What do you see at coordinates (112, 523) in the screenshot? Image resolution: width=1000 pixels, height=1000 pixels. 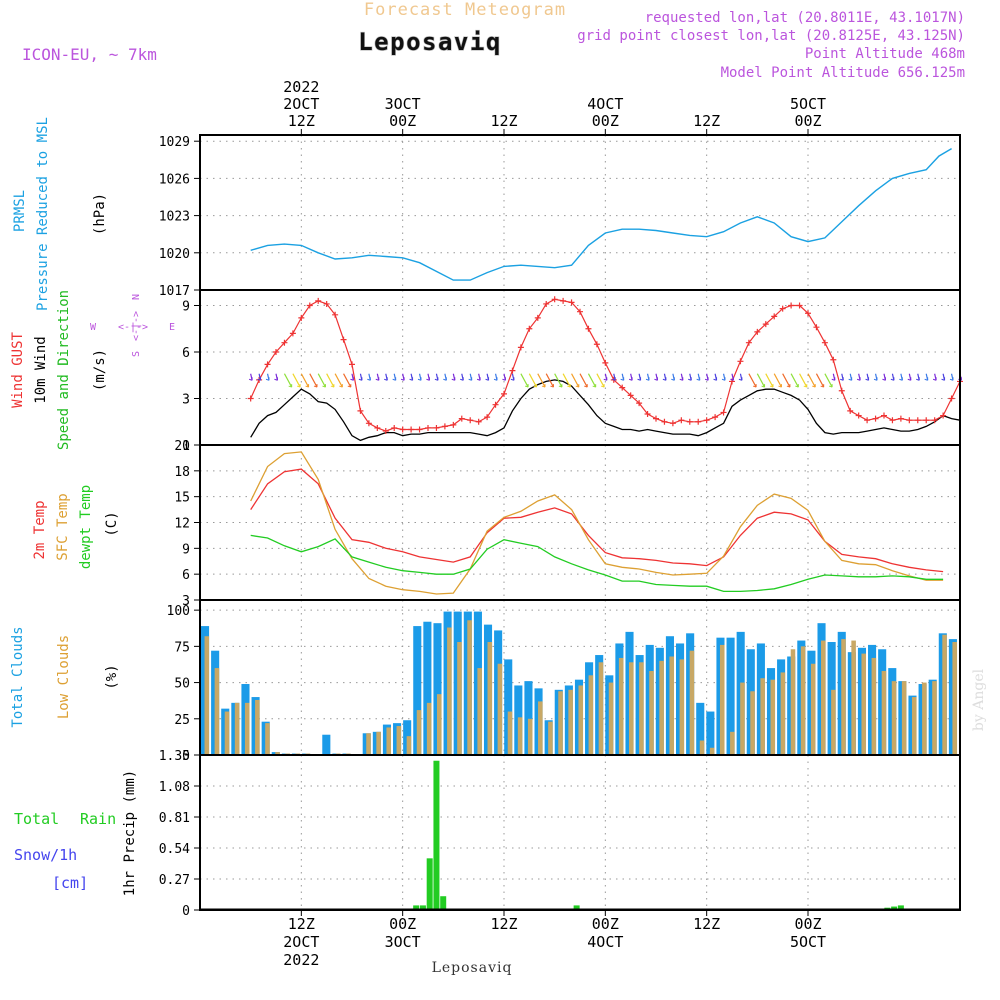 I see `temp-unit: (C)` at bounding box center [112, 523].